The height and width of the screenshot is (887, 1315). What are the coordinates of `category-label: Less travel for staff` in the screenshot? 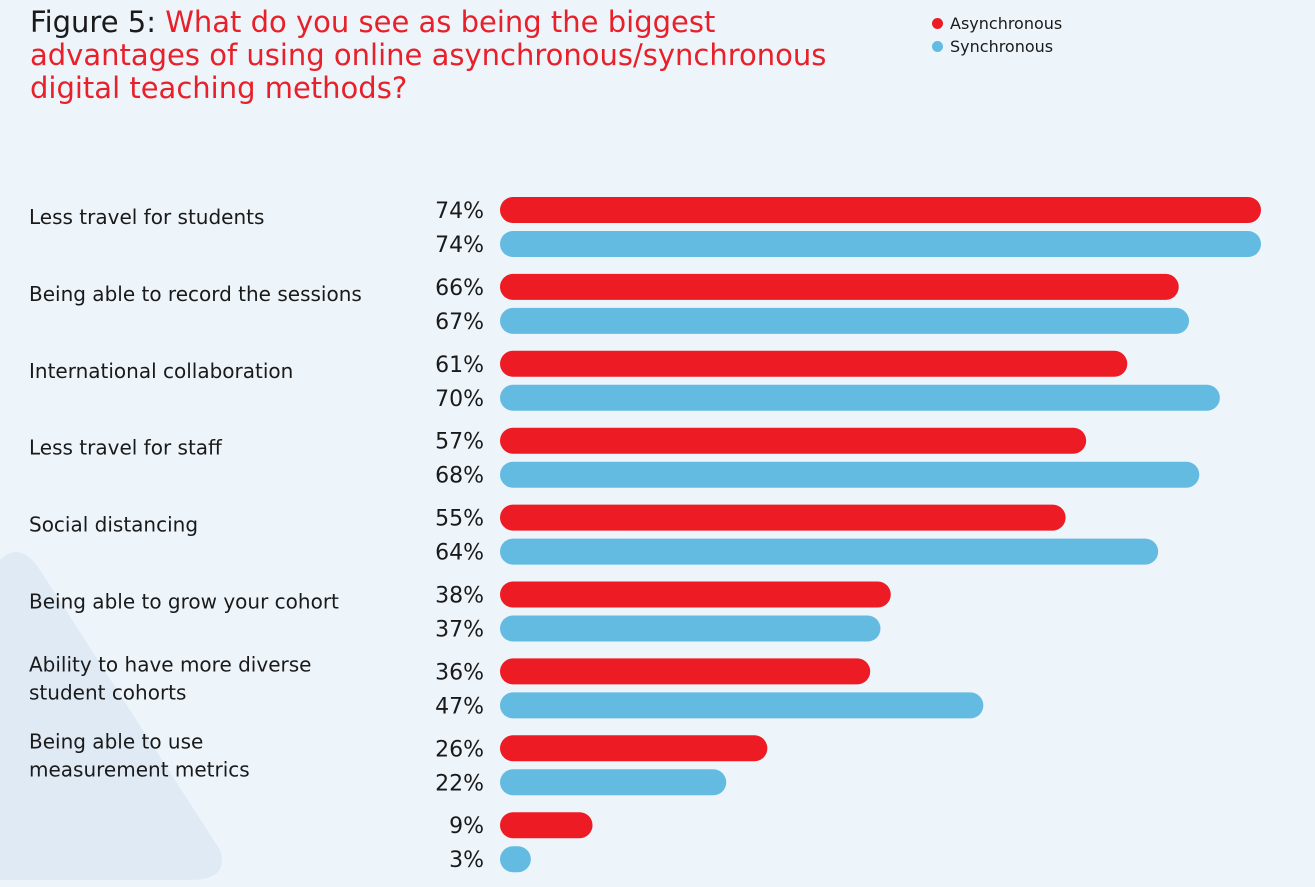 It's located at (126, 448).